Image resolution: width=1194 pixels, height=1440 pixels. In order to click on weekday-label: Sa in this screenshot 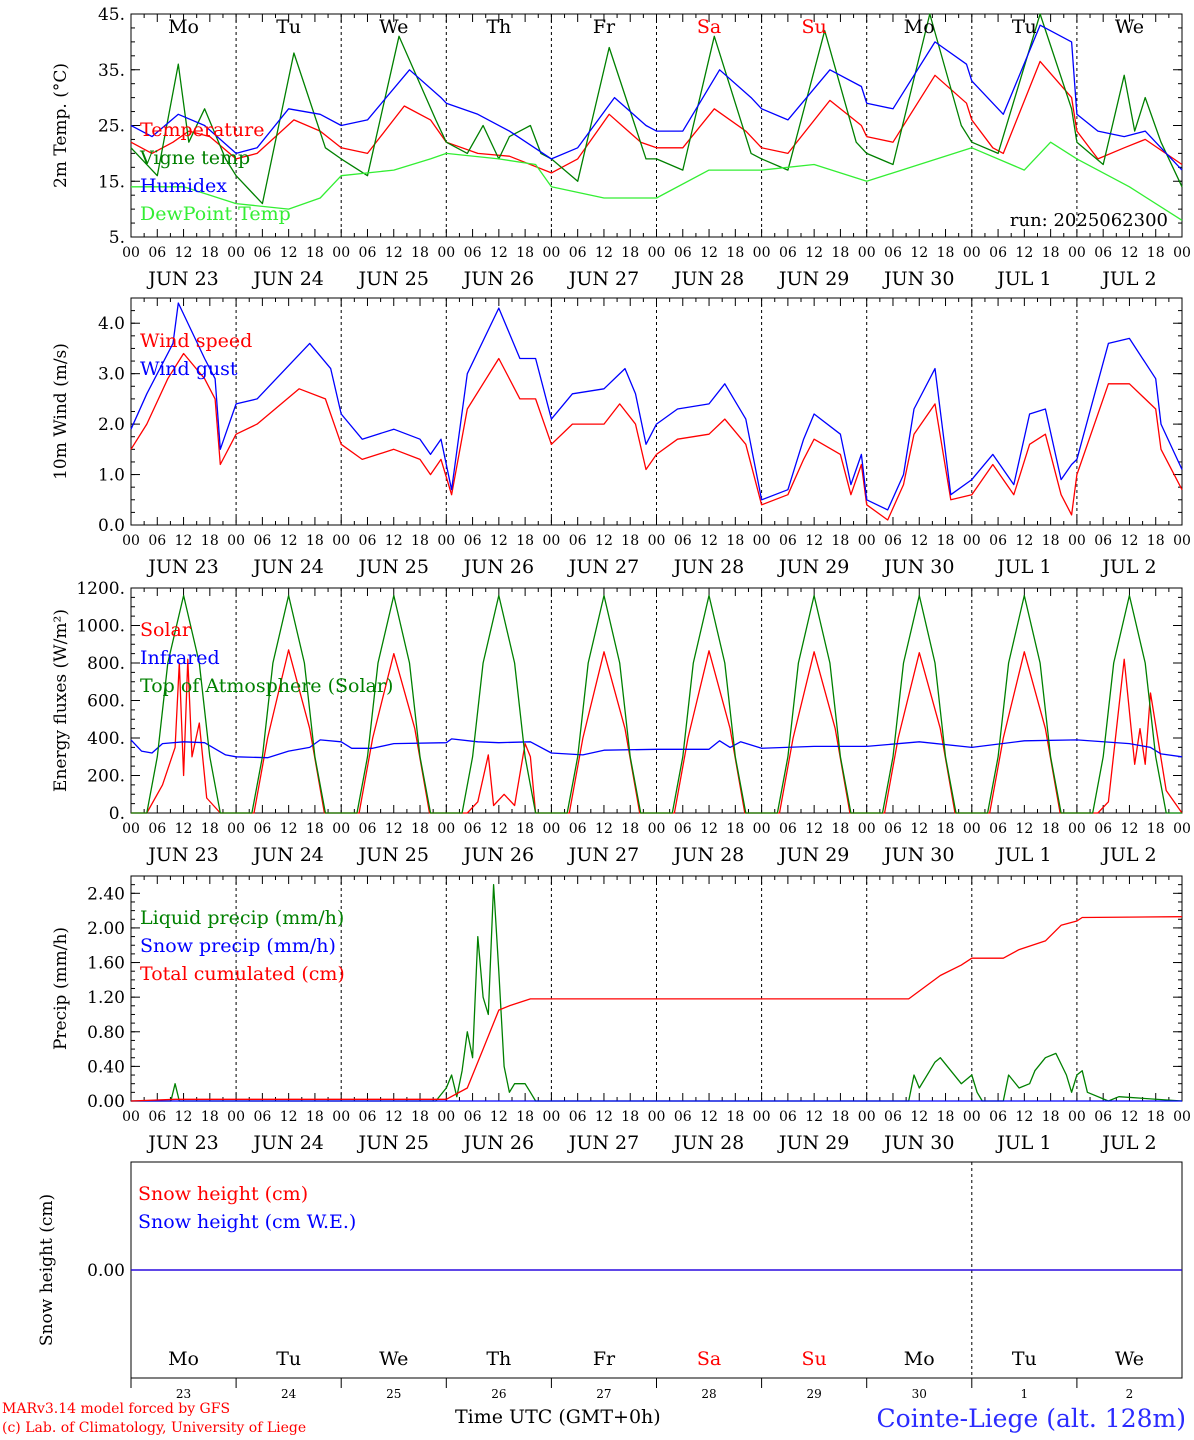, I will do `click(709, 1359)`.